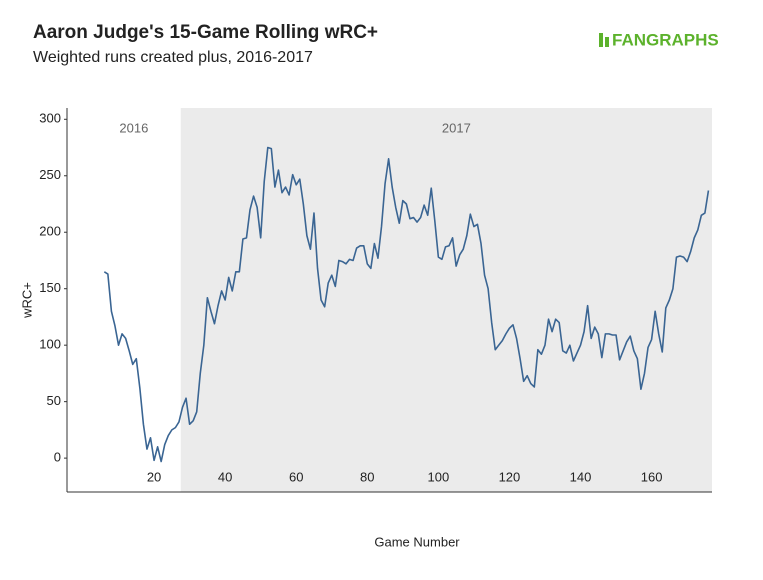 This screenshot has width=763, height=580. Describe the element at coordinates (124, 300) in the screenshot. I see `region` at that location.